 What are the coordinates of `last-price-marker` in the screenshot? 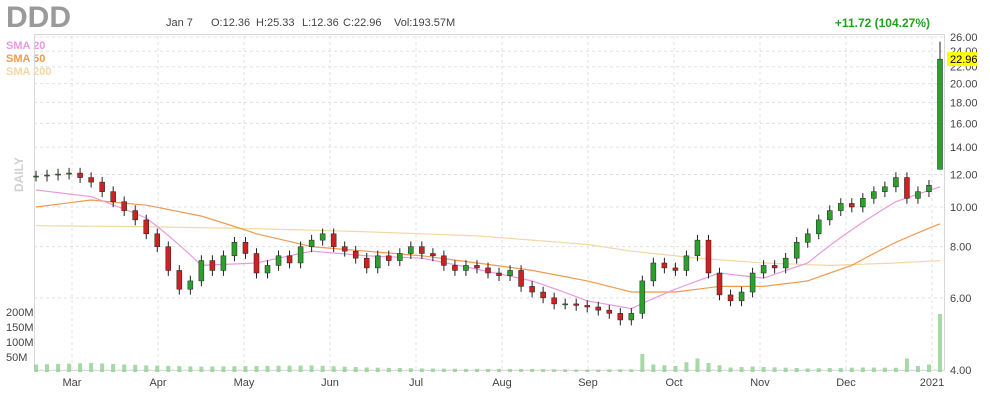 It's located at (962, 59).